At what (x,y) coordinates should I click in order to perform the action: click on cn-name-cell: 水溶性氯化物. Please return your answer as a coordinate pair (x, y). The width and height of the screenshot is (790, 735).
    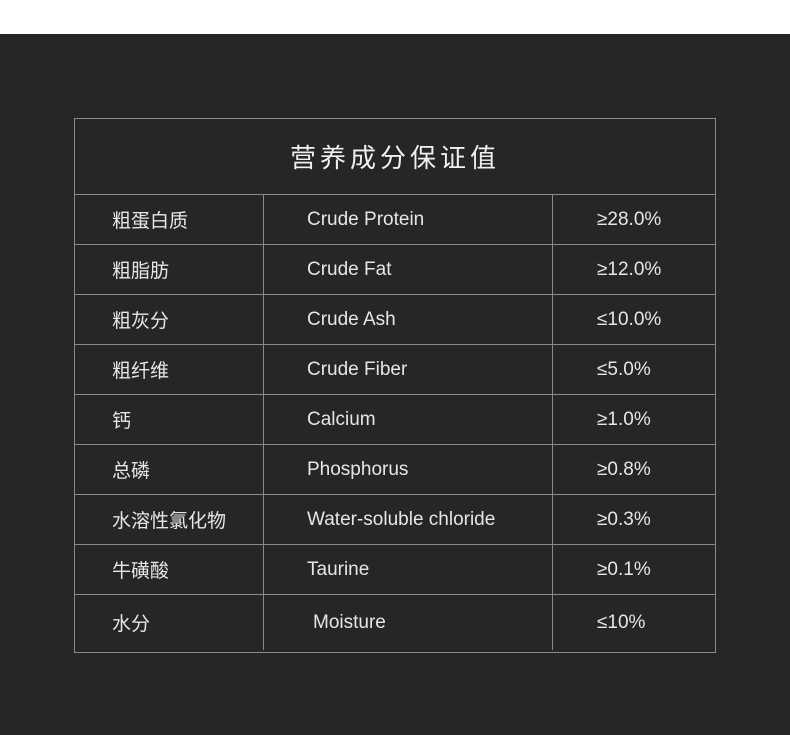
    Looking at the image, I should click on (169, 519).